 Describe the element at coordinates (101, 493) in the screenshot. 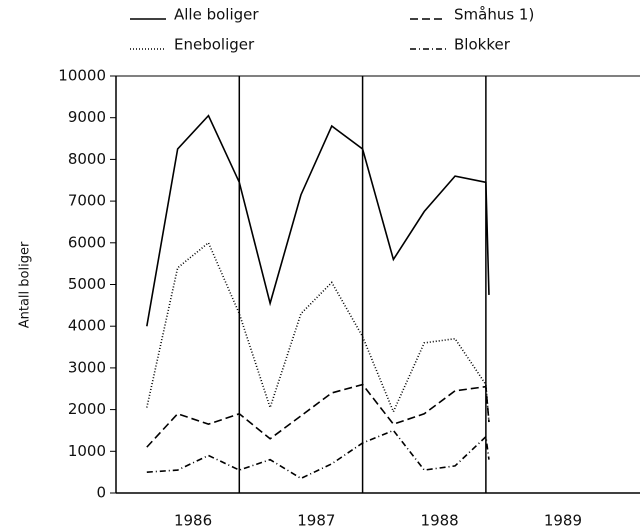

I see `y-tick-label: 0` at that location.